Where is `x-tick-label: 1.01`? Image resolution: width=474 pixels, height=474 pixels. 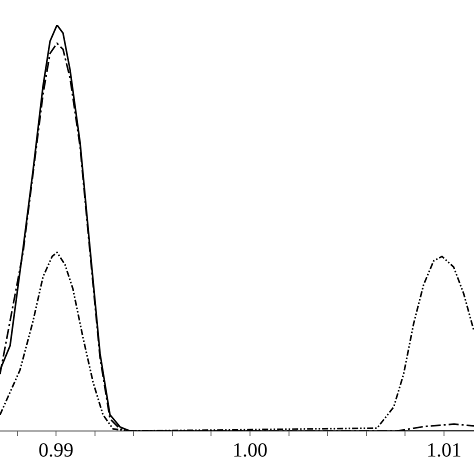 x-tick-label: 1.01 is located at coordinates (444, 450).